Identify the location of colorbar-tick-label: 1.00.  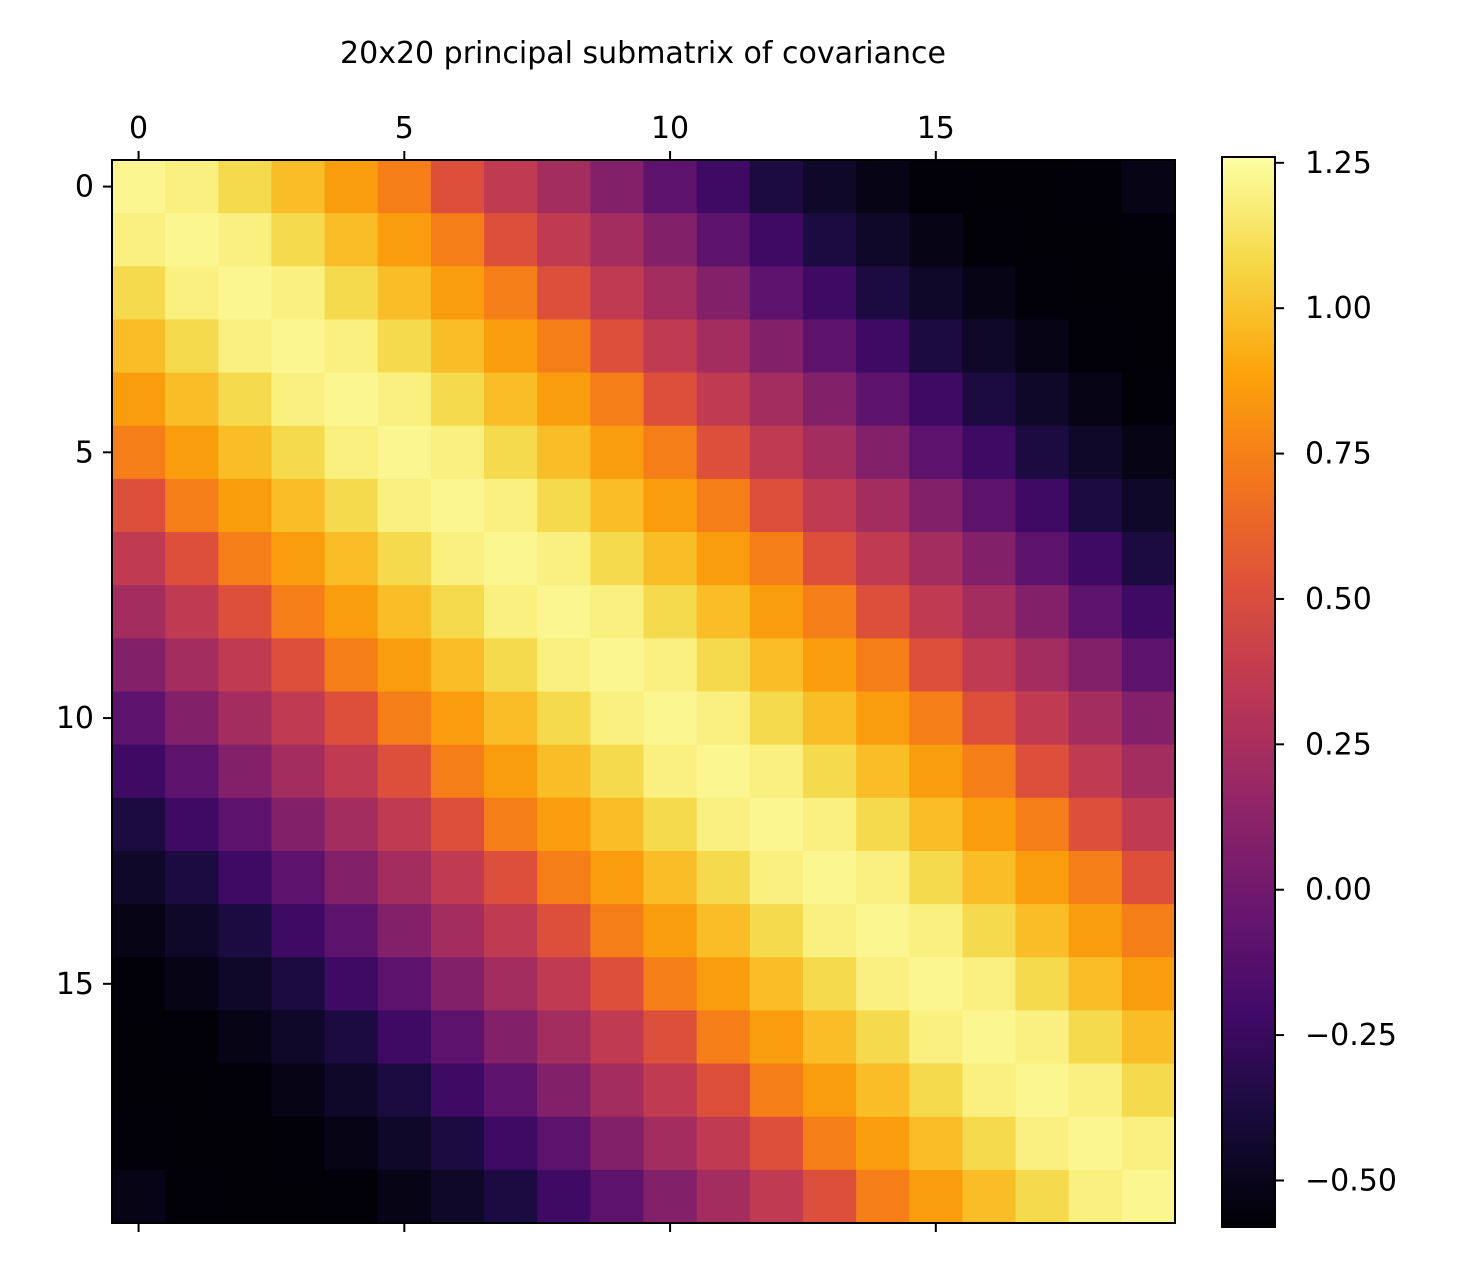
(1338, 308).